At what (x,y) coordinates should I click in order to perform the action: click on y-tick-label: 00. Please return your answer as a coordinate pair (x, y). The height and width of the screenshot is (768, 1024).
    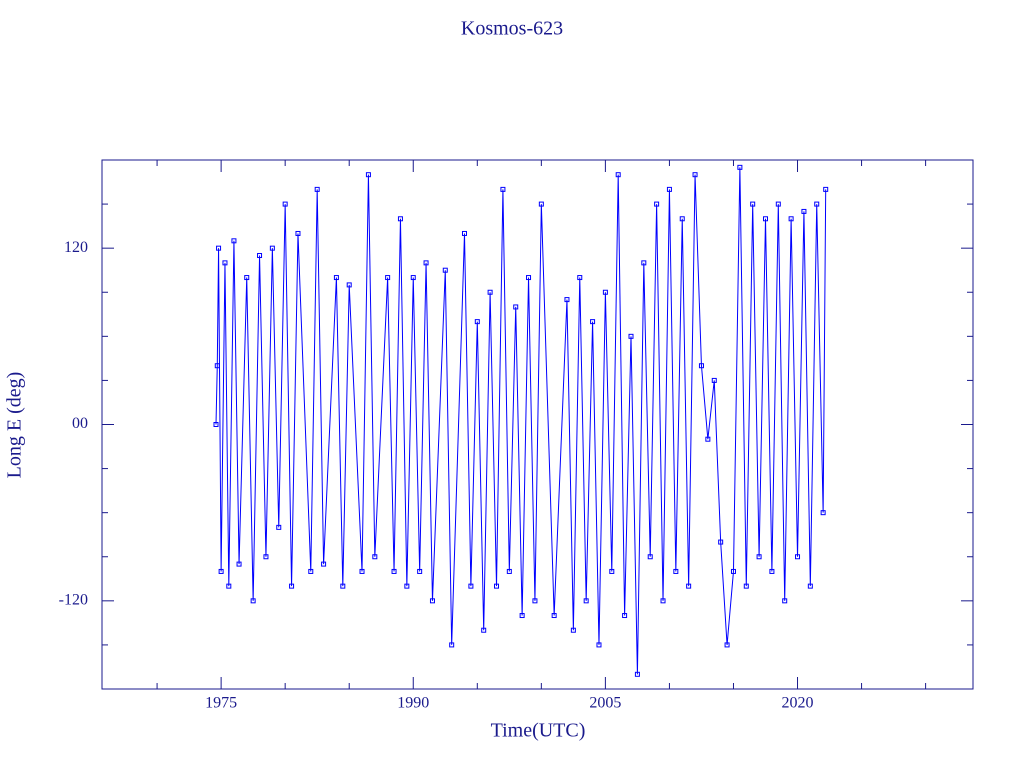
    Looking at the image, I should click on (80, 423).